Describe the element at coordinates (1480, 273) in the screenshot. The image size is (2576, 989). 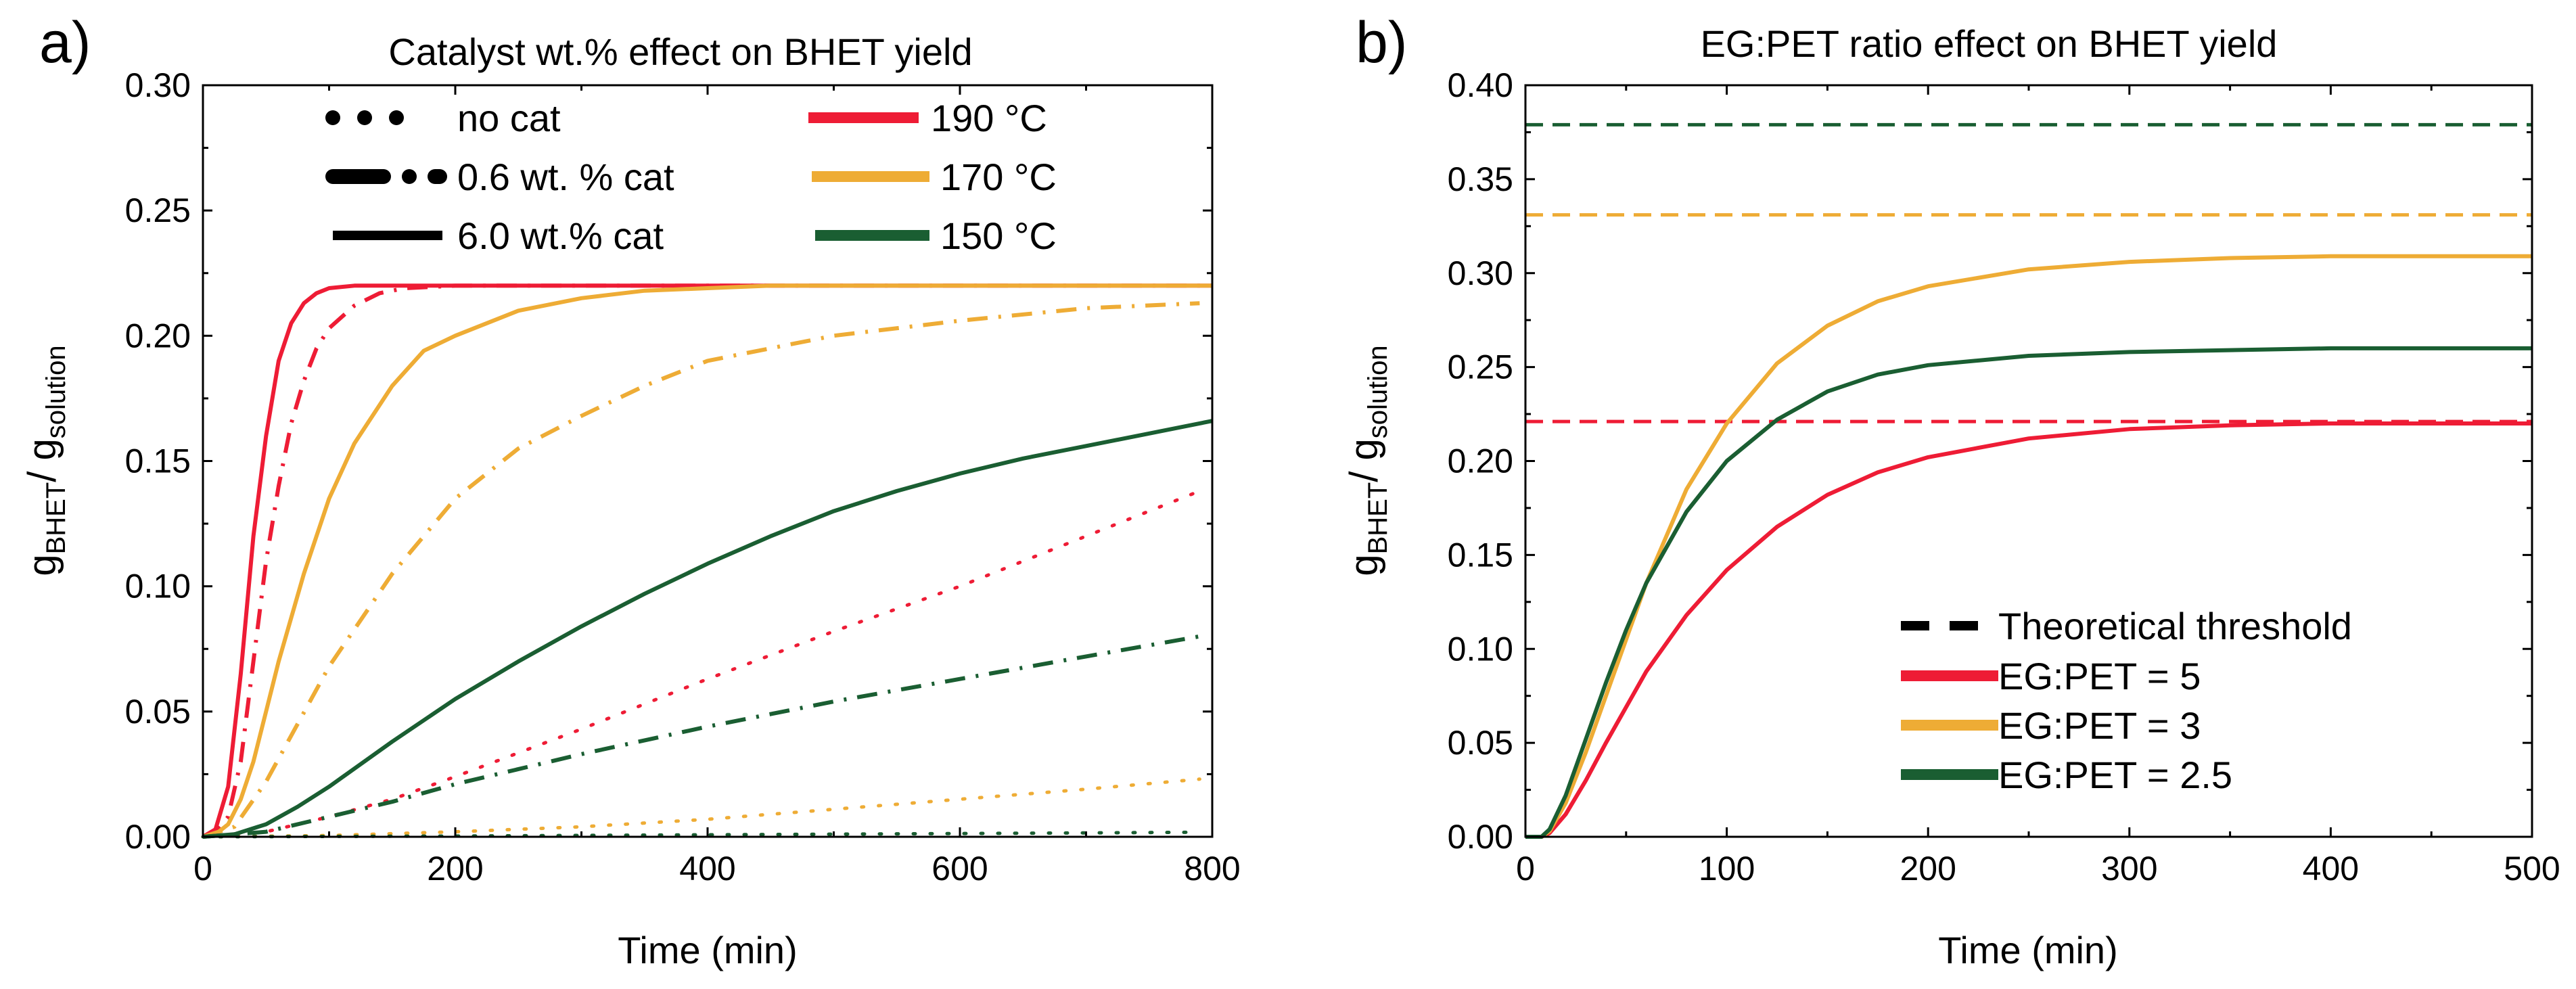
I see `panel-b-ytick-label-6: 0.30` at that location.